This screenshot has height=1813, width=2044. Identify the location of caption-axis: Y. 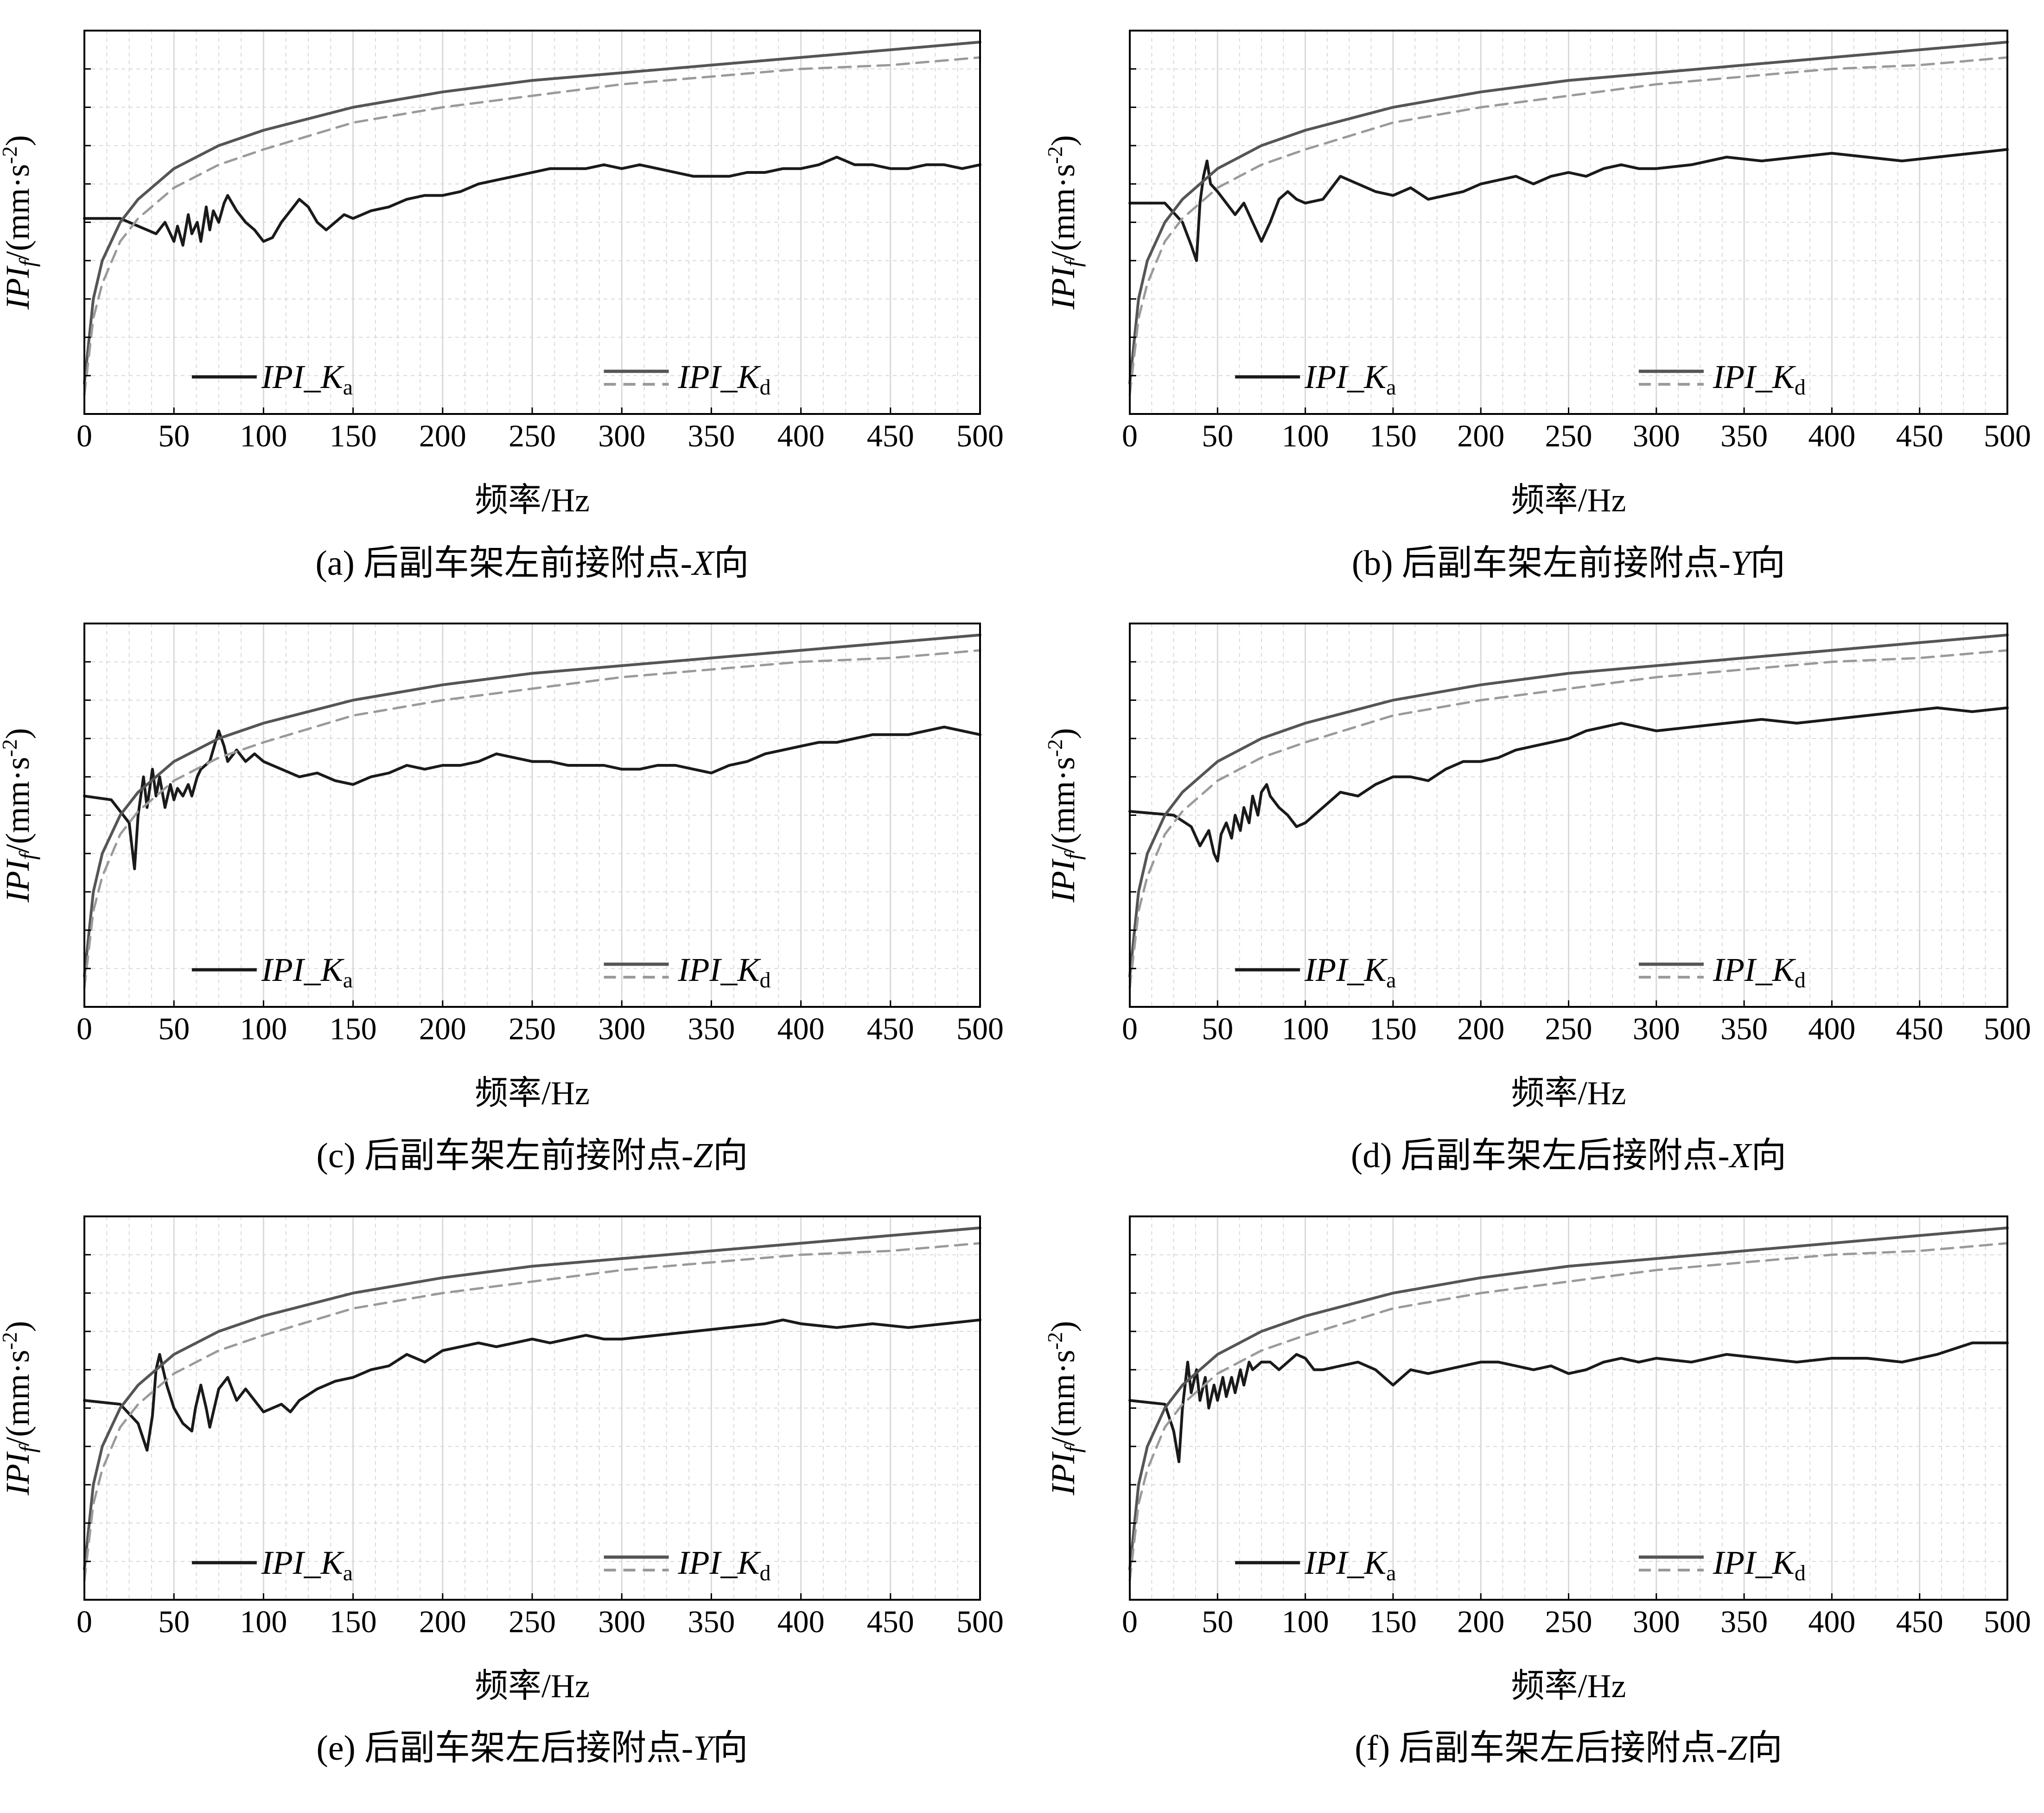
(1742, 563).